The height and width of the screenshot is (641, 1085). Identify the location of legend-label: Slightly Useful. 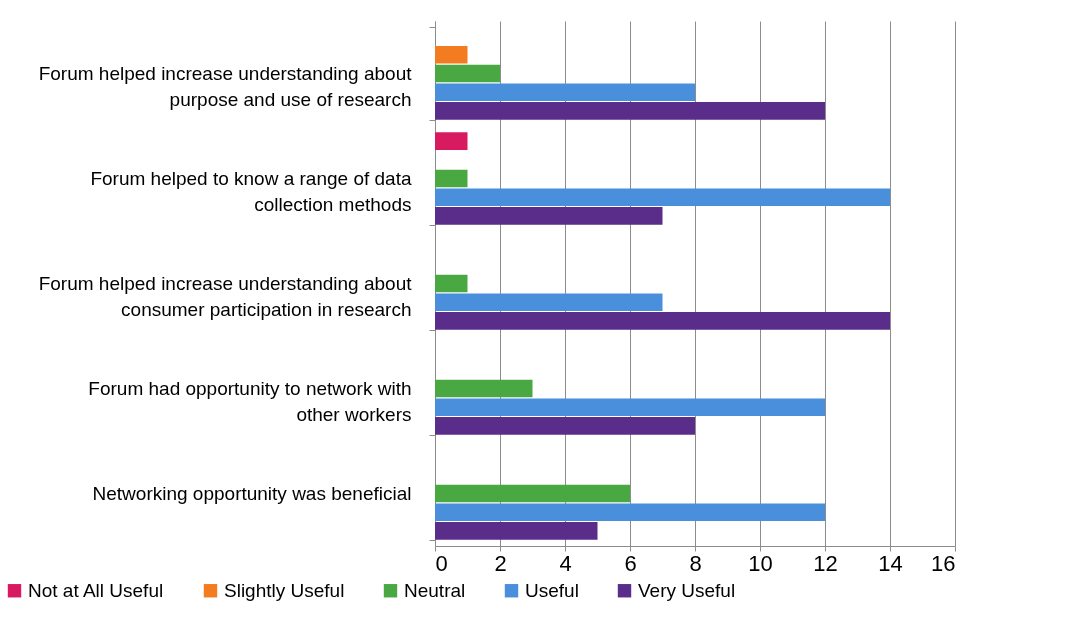
(284, 590).